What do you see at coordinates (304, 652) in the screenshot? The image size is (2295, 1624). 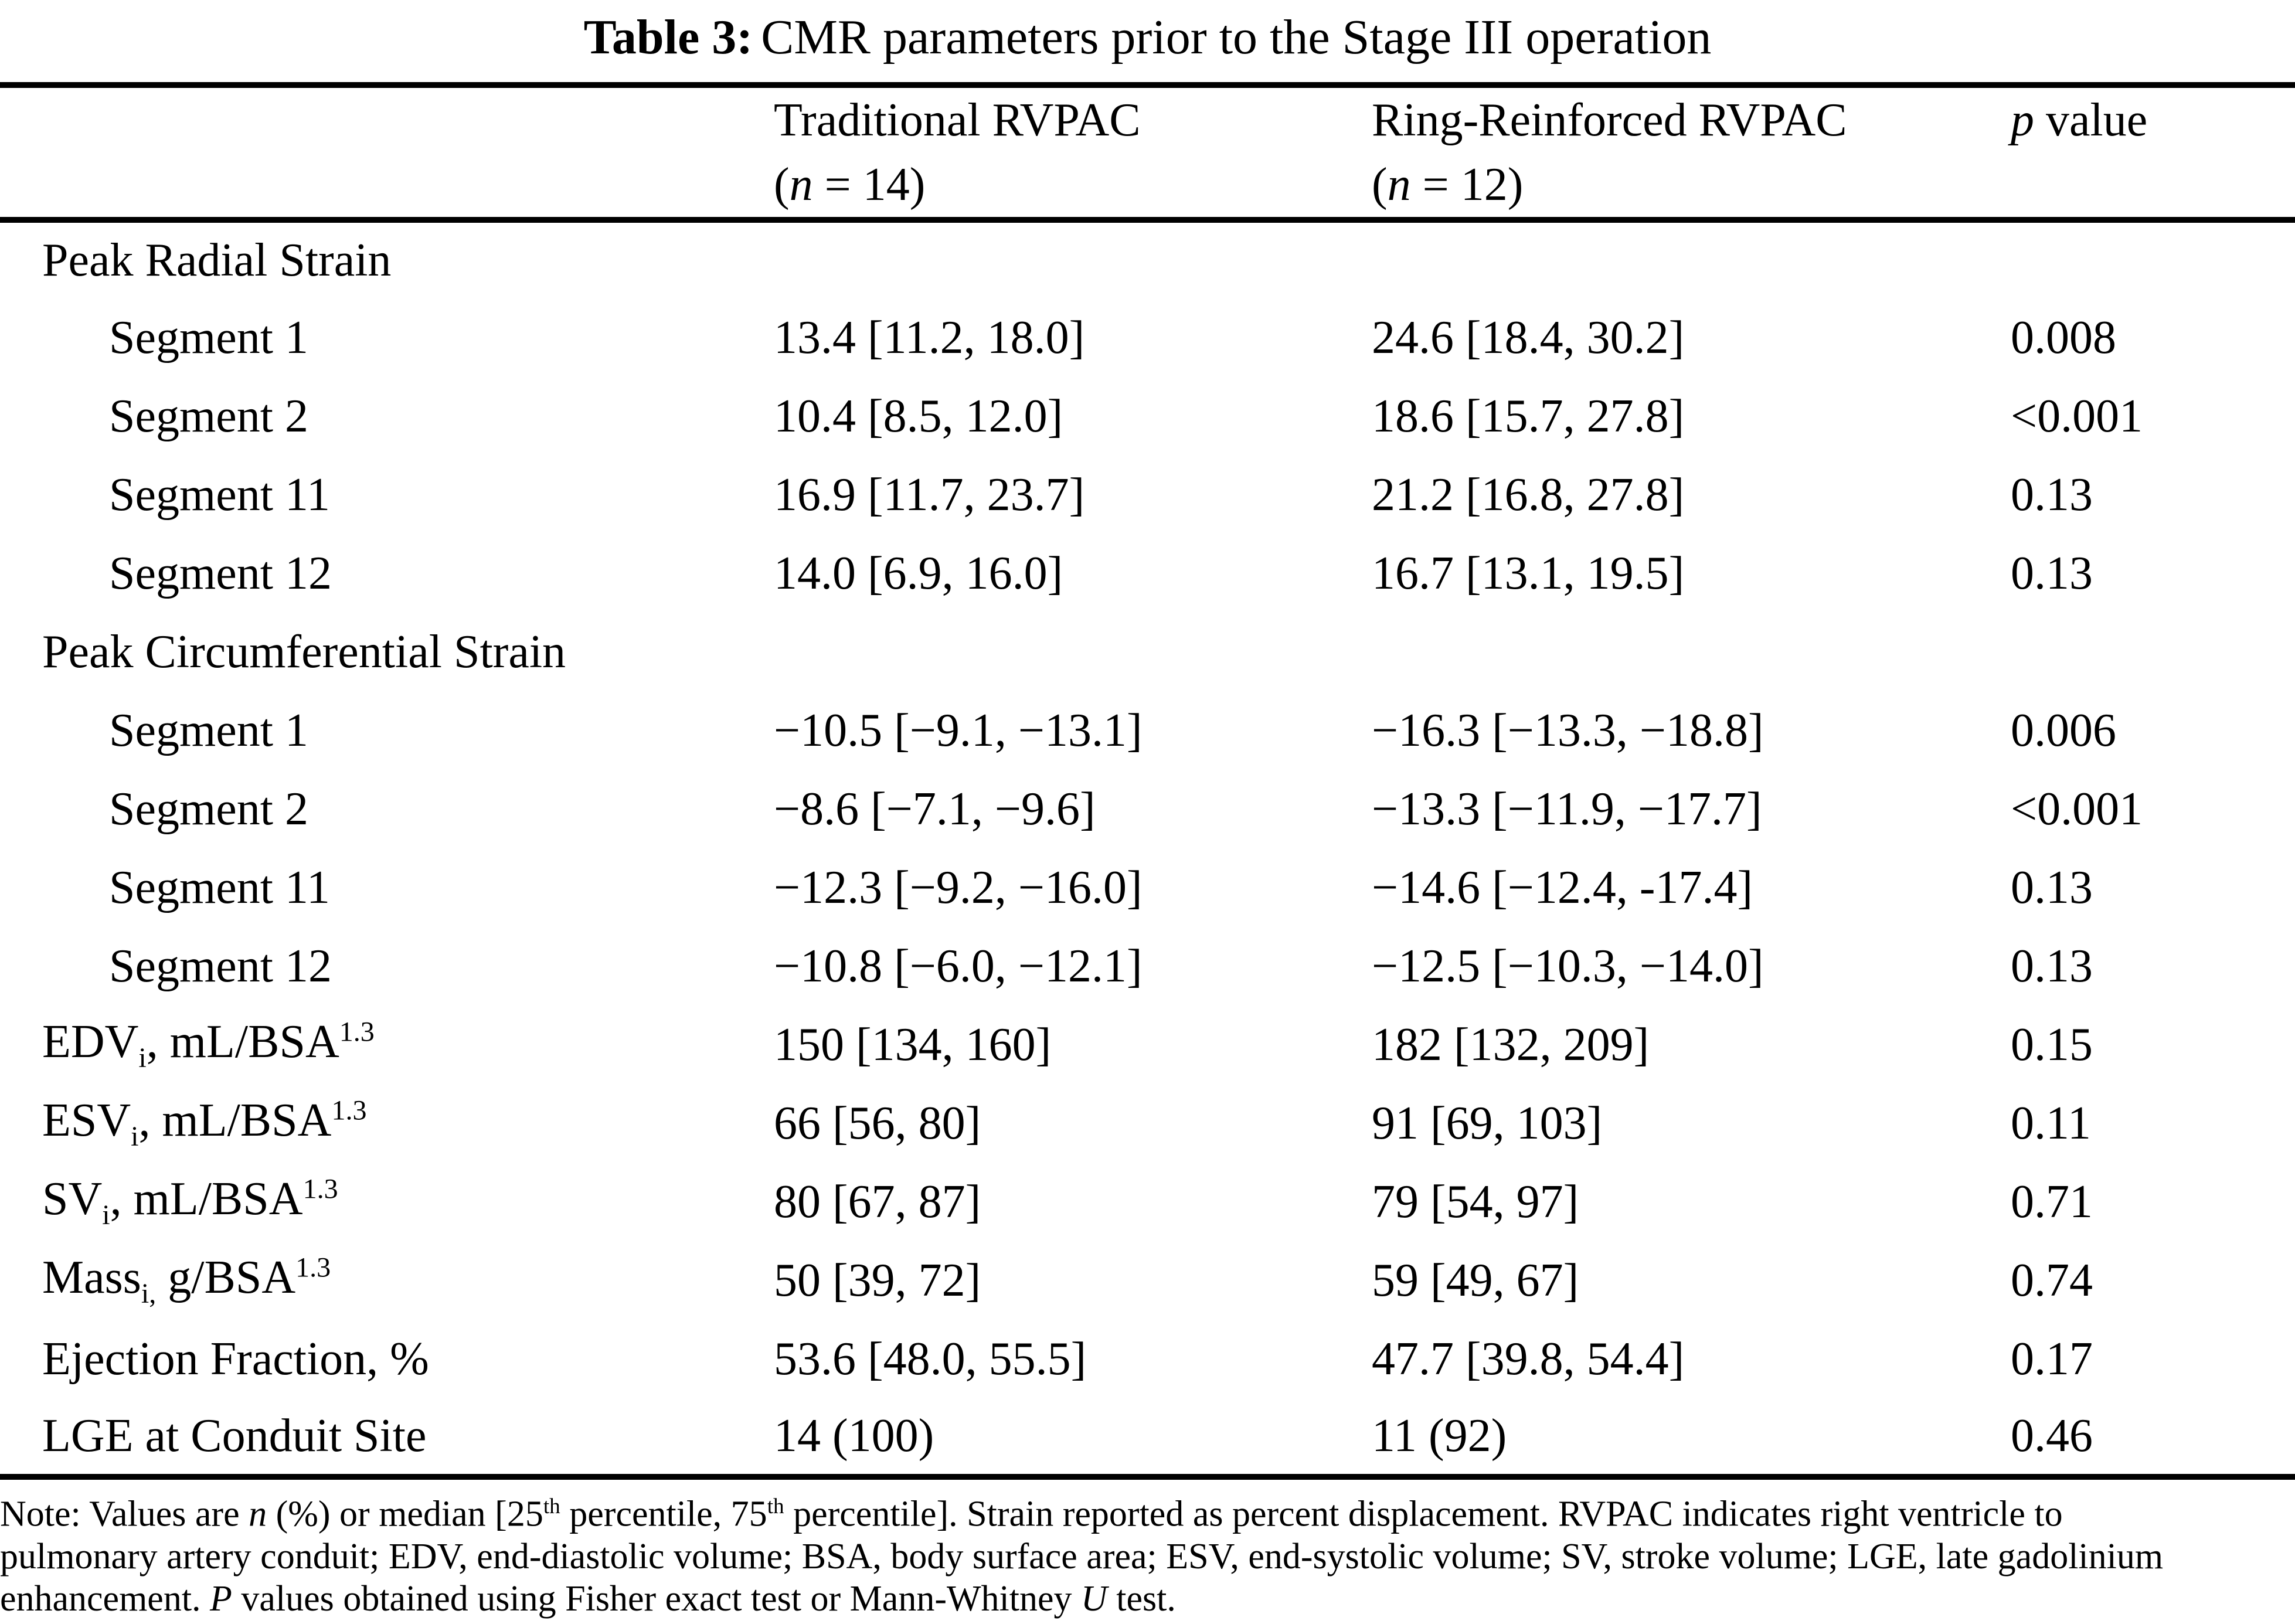 I see `param-label: Peak Circumferential Strain` at bounding box center [304, 652].